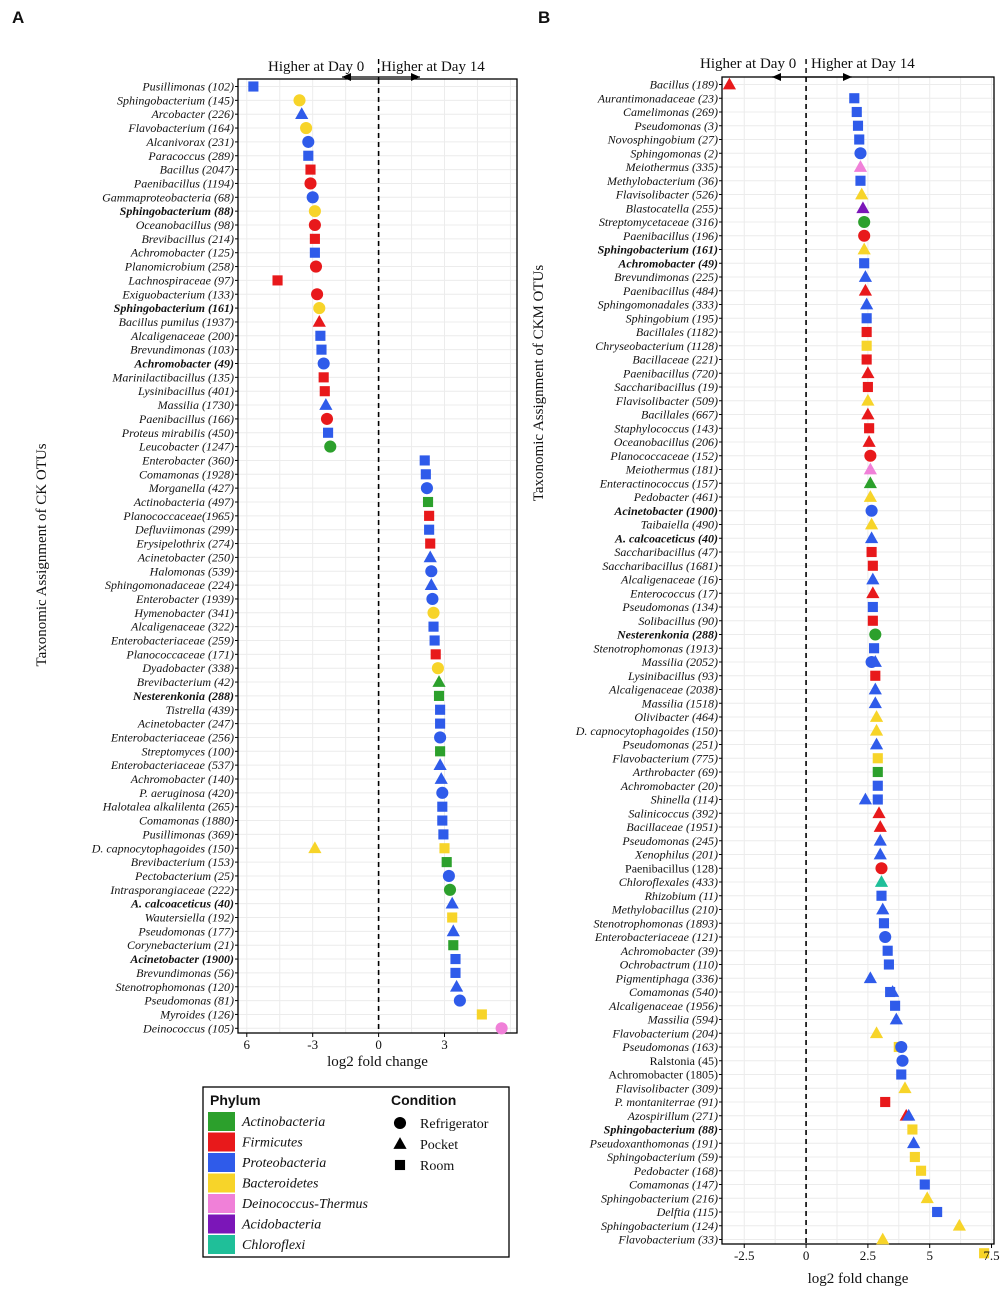 This screenshot has height=1291, width=1000. Describe the element at coordinates (444, 1044) in the screenshot. I see `panel-a-x-tick-label: 3` at that location.